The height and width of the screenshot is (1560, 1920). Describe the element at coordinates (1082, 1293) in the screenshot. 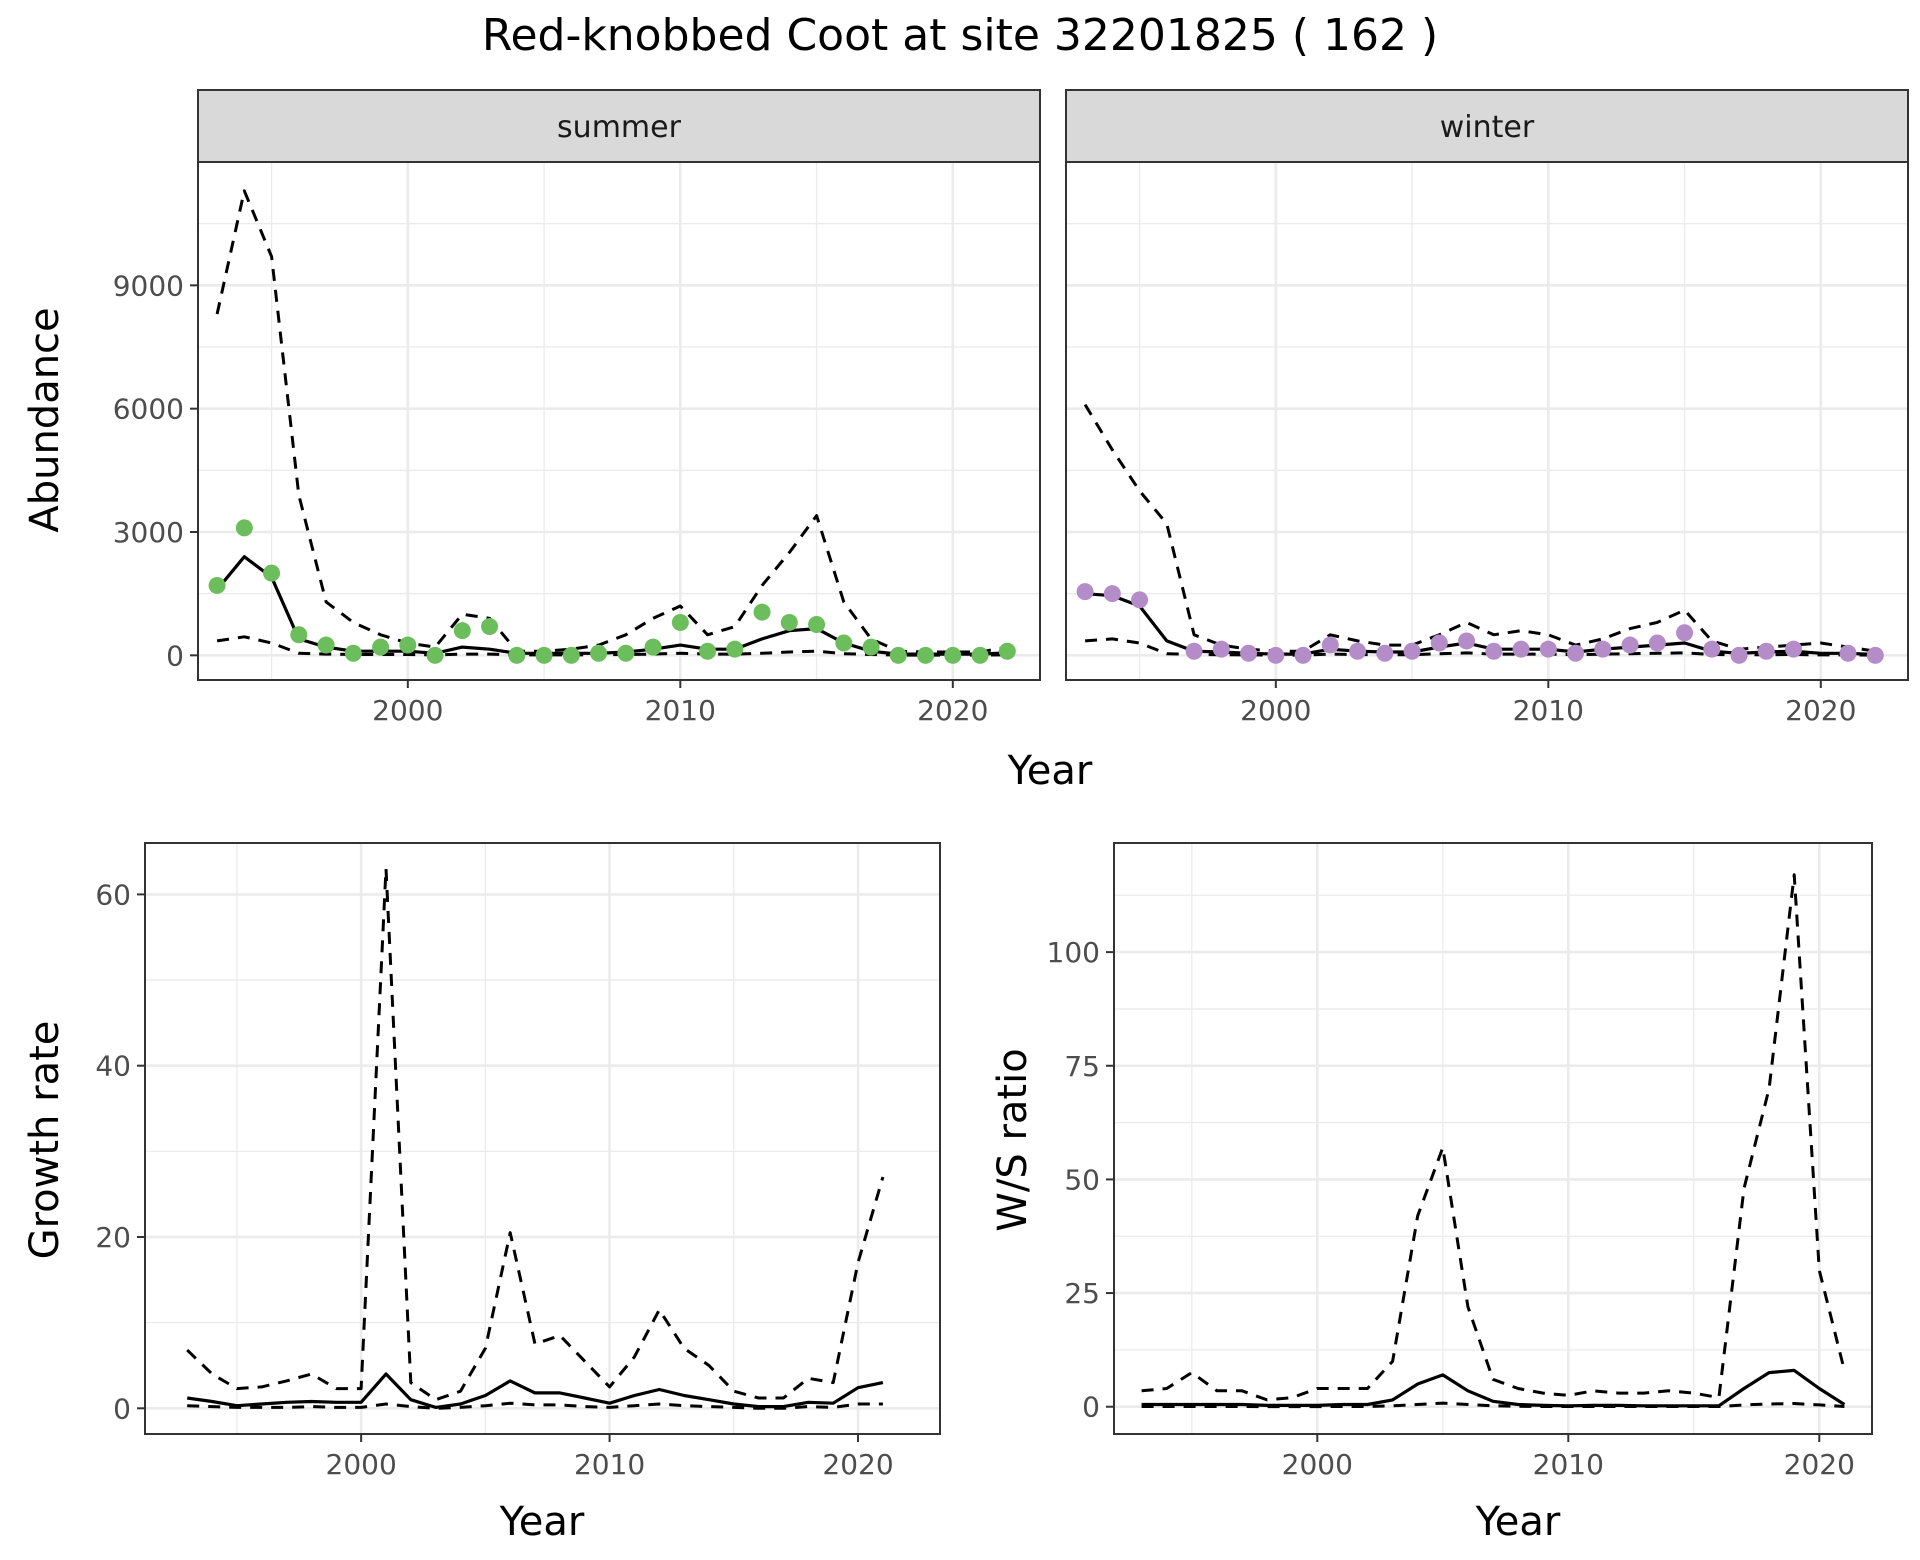

I see `y-tick-label: 25` at that location.